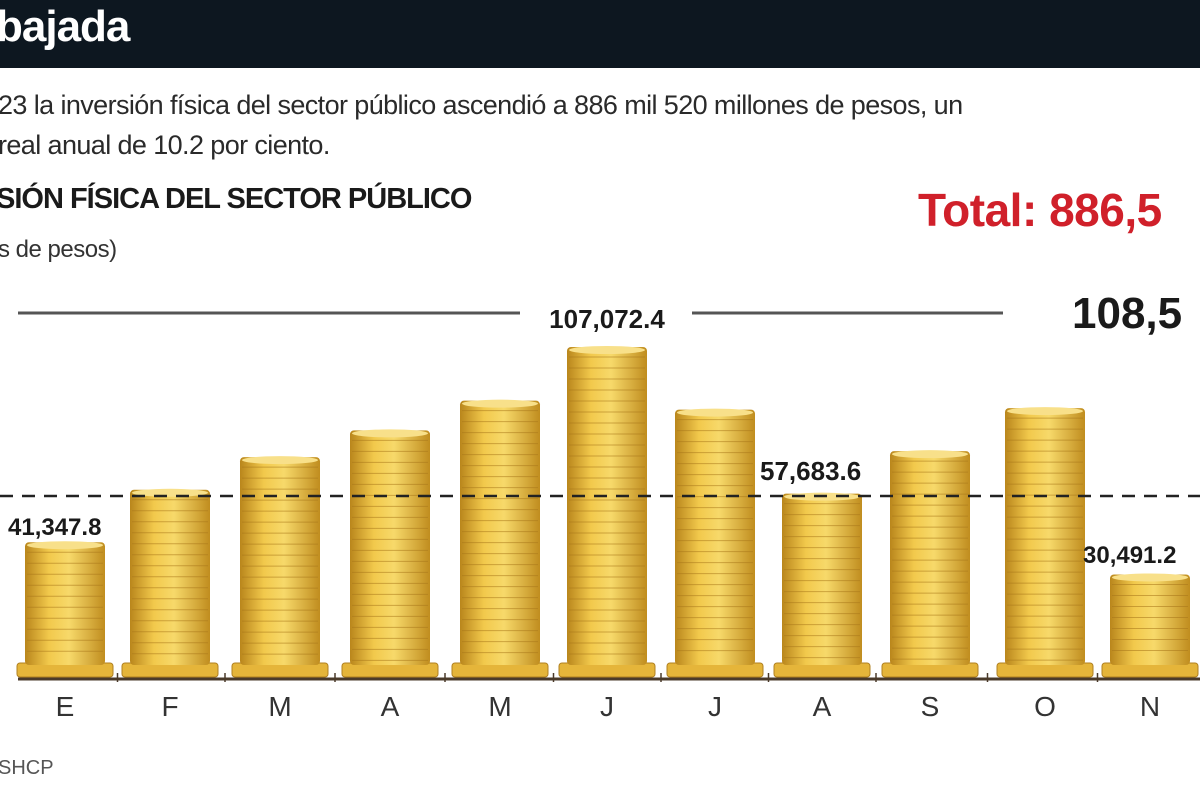  Describe the element at coordinates (65, 26) in the screenshot. I see `header-title: bajada` at that location.